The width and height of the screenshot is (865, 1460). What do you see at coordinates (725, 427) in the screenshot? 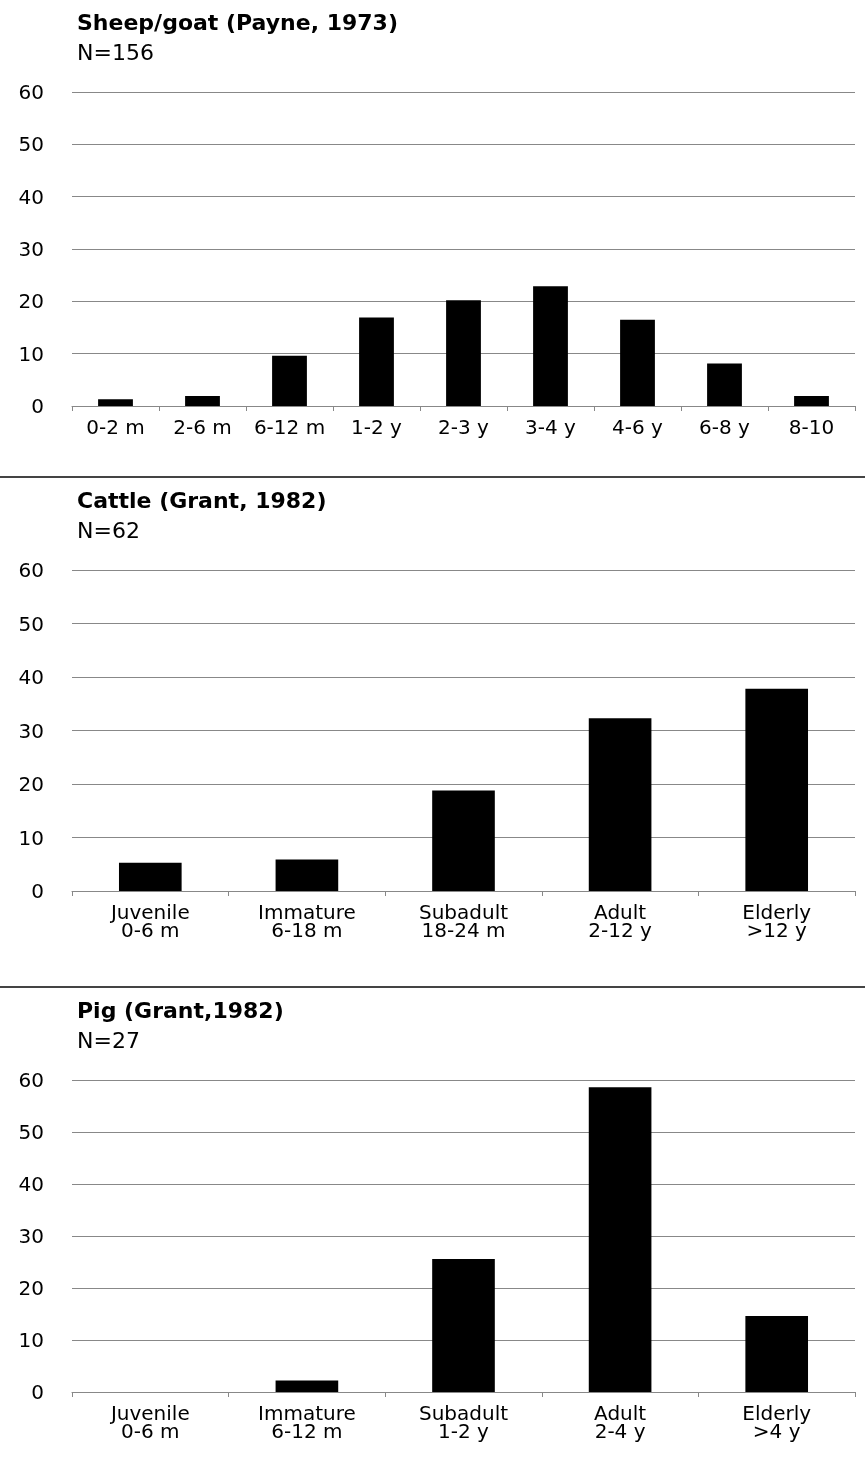
I see `x-tick-label: 6-8 y` at bounding box center [725, 427].